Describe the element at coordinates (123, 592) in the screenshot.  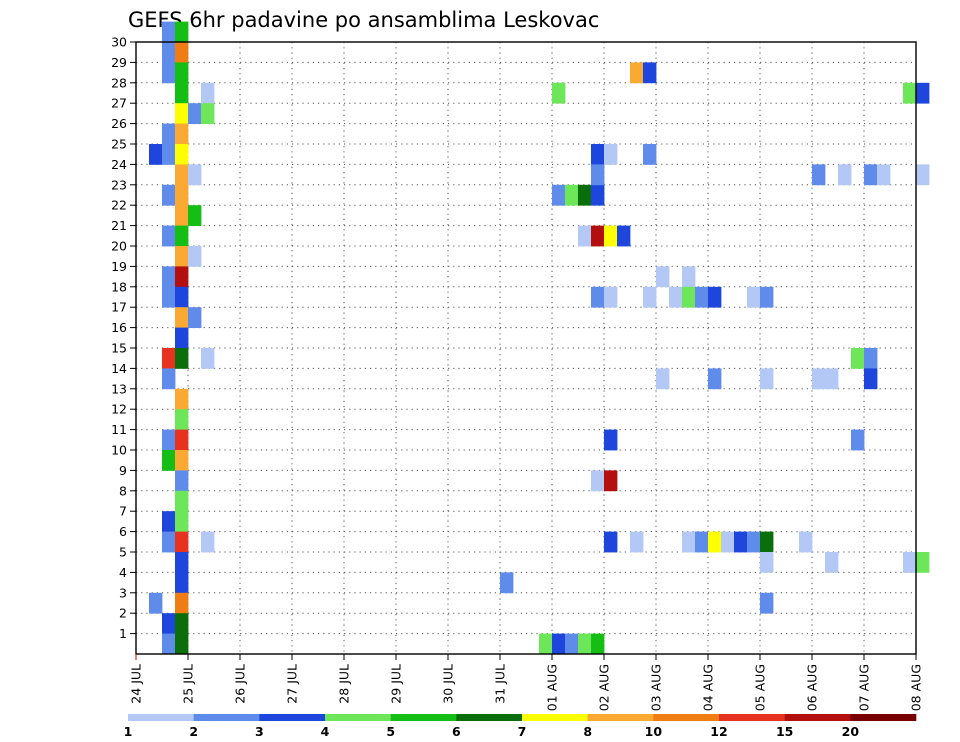
I see `y-tick-label: 3` at that location.